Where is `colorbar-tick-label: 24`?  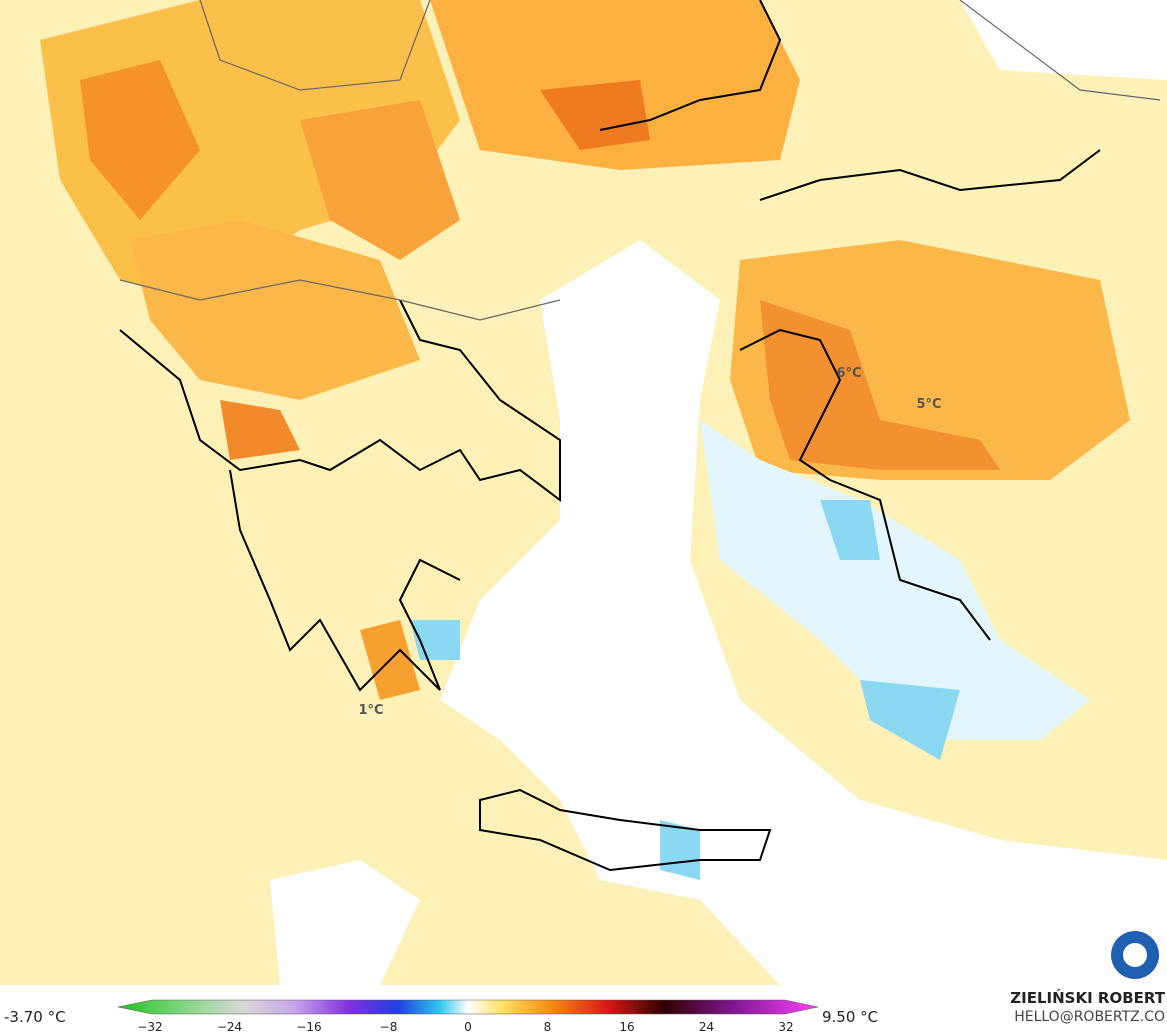 colorbar-tick-label: 24 is located at coordinates (706, 1027).